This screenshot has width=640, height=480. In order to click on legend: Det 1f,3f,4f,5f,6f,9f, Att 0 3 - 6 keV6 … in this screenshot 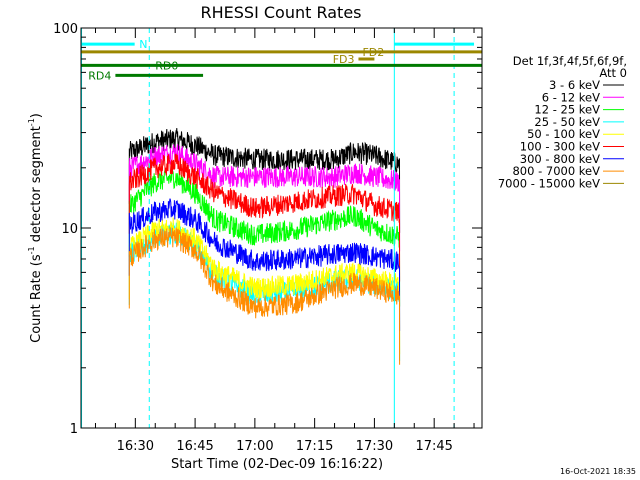, I will do `click(562, 122)`.